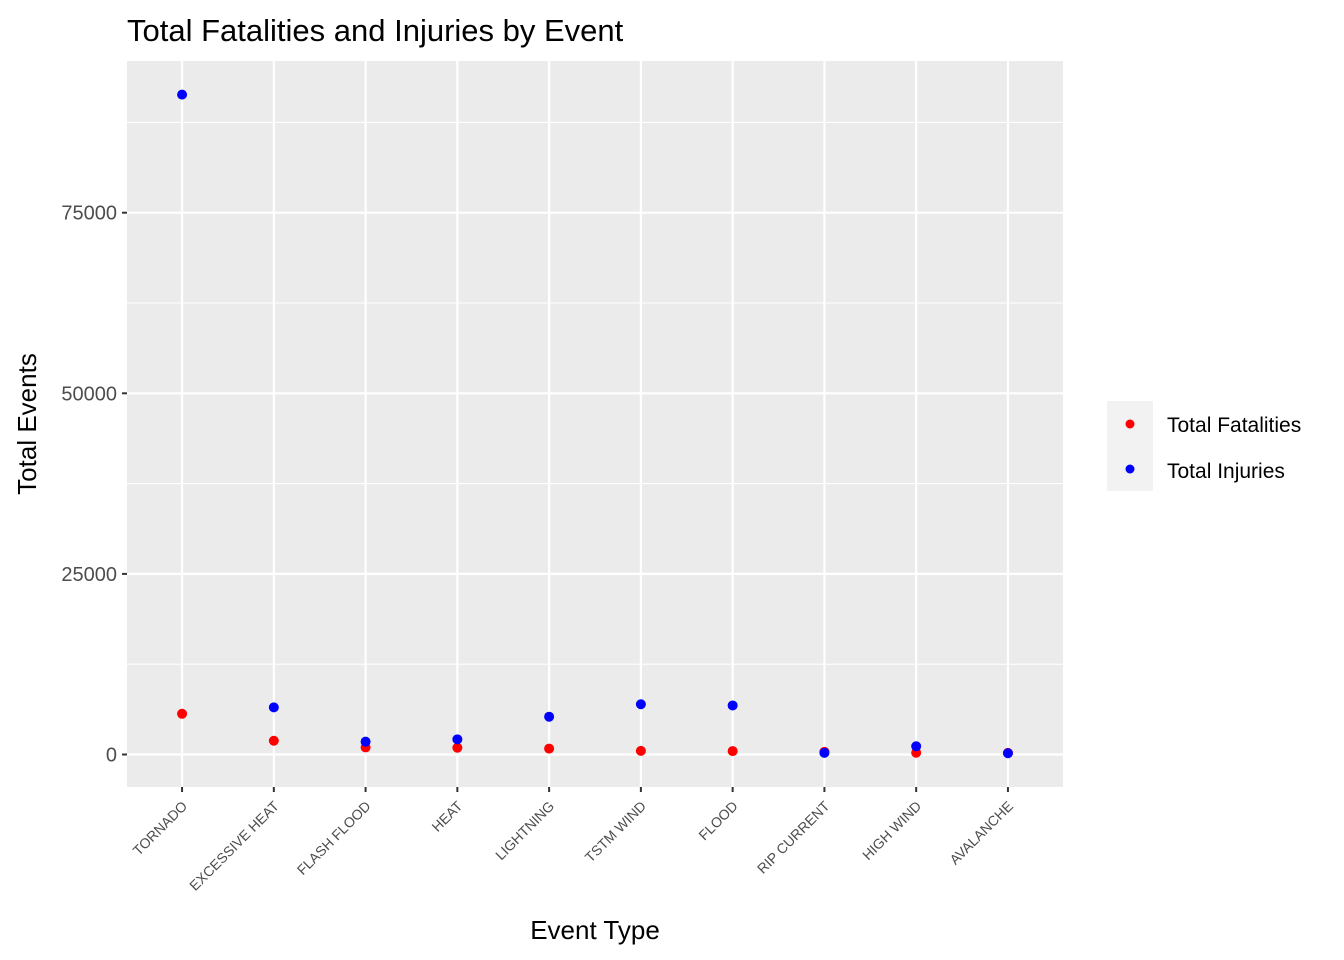  I want to click on y-tick-label: 25000, so click(89, 575).